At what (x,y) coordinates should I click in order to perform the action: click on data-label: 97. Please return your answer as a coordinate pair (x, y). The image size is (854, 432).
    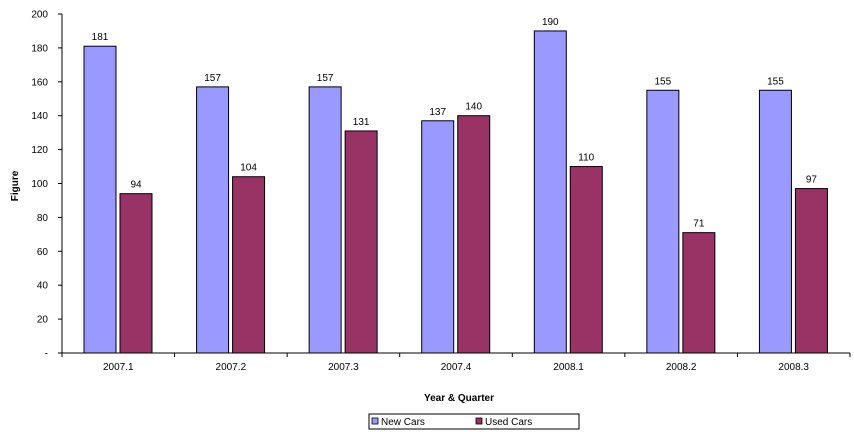
    Looking at the image, I should click on (812, 180).